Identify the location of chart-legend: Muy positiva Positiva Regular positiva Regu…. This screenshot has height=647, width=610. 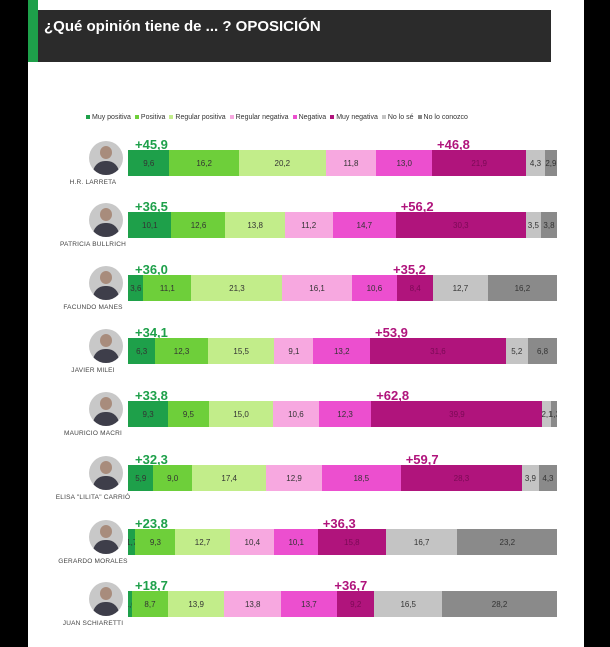
(279, 117).